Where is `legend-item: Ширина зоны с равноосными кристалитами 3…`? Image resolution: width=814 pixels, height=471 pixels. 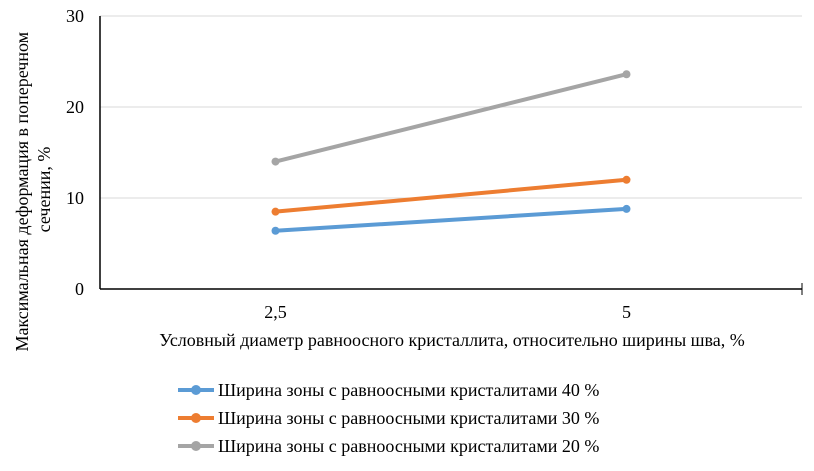 legend-item: Ширина зоны с равноосными кристалитами 3… is located at coordinates (388, 418).